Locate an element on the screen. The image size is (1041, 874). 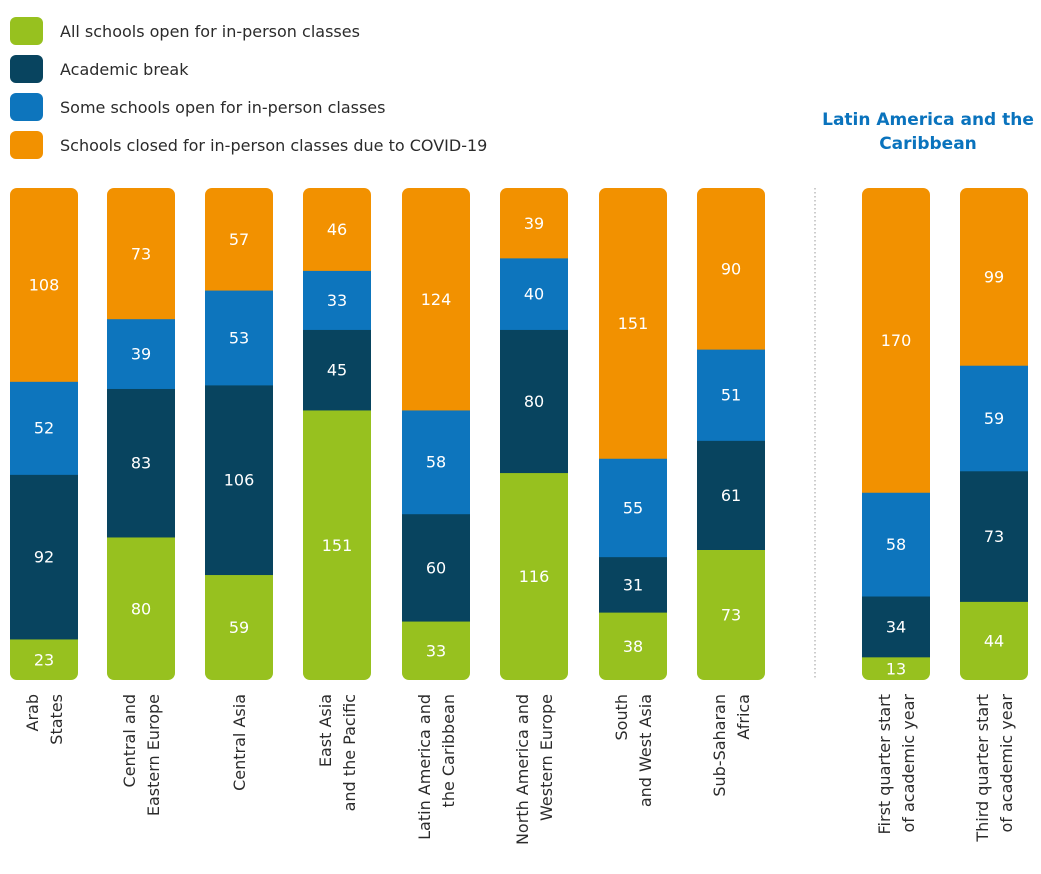
value-label-third-quarter-start-of-academic-year-academic-break: 73 is located at coordinates (994, 536).